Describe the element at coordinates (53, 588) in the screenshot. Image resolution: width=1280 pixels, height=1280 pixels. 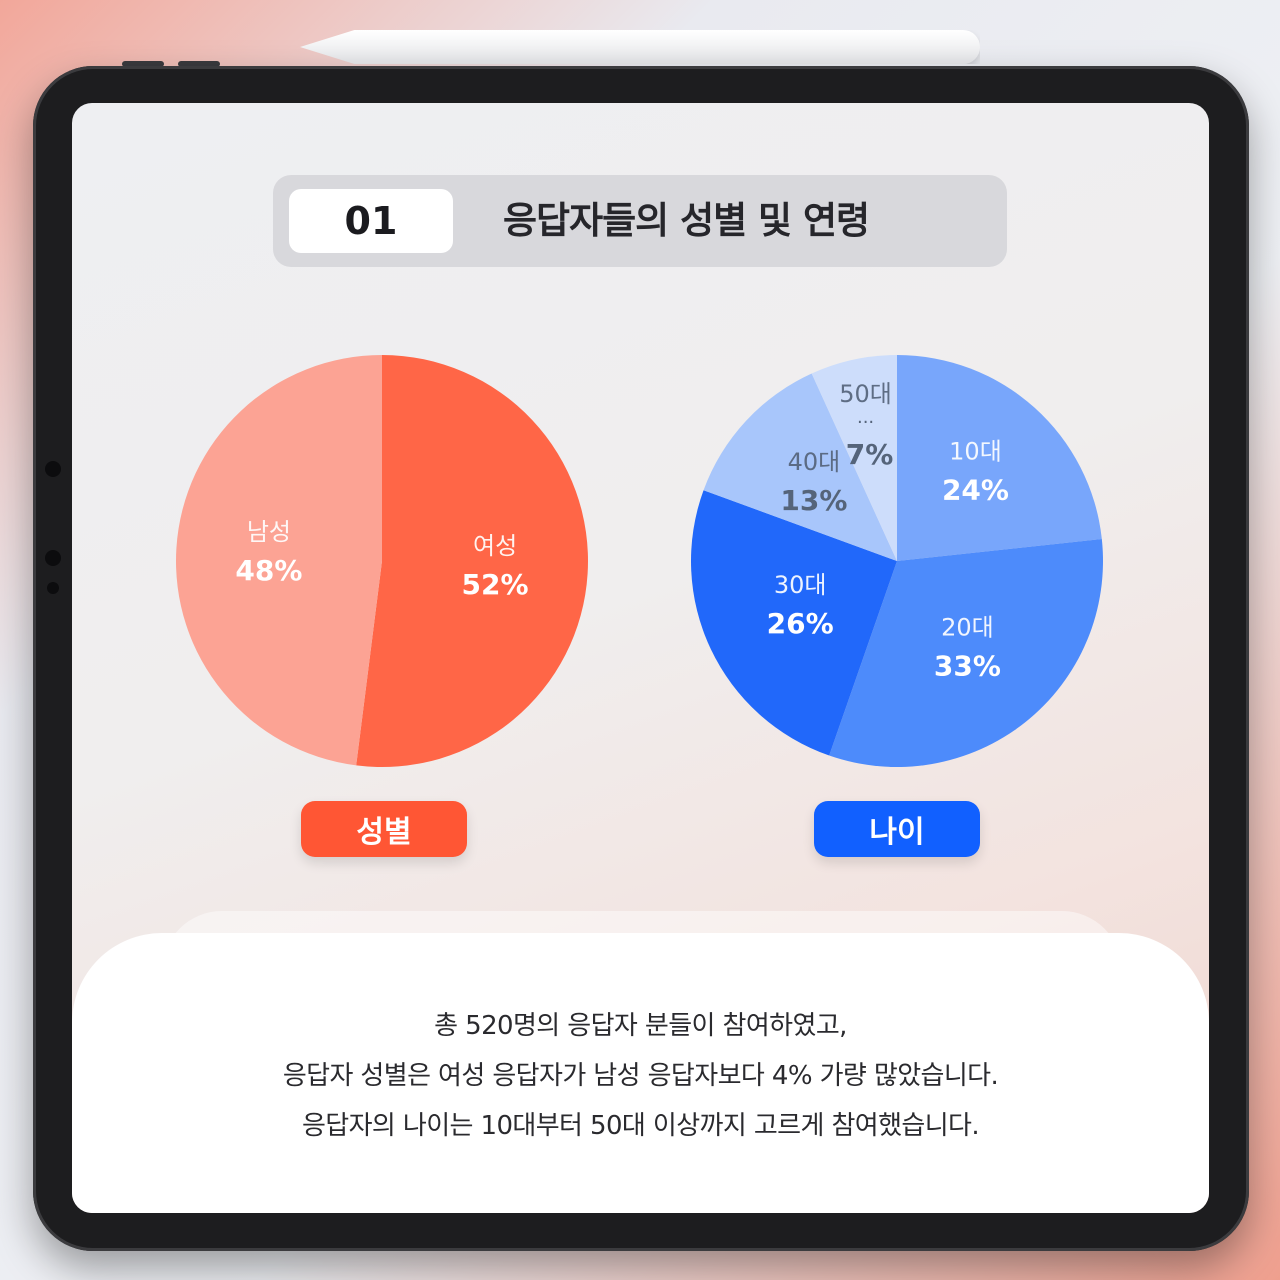
I see `sensor-icon` at that location.